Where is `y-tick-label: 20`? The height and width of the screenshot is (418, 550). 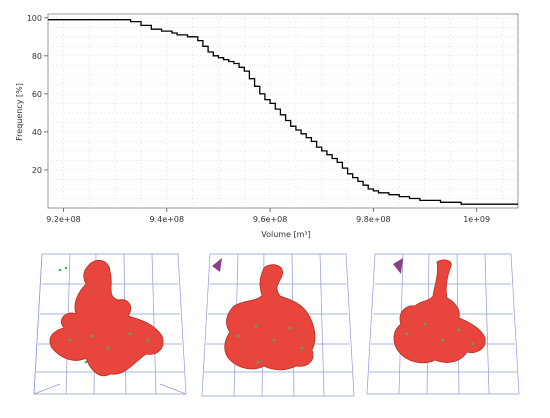 y-tick-label: 20 is located at coordinates (37, 170).